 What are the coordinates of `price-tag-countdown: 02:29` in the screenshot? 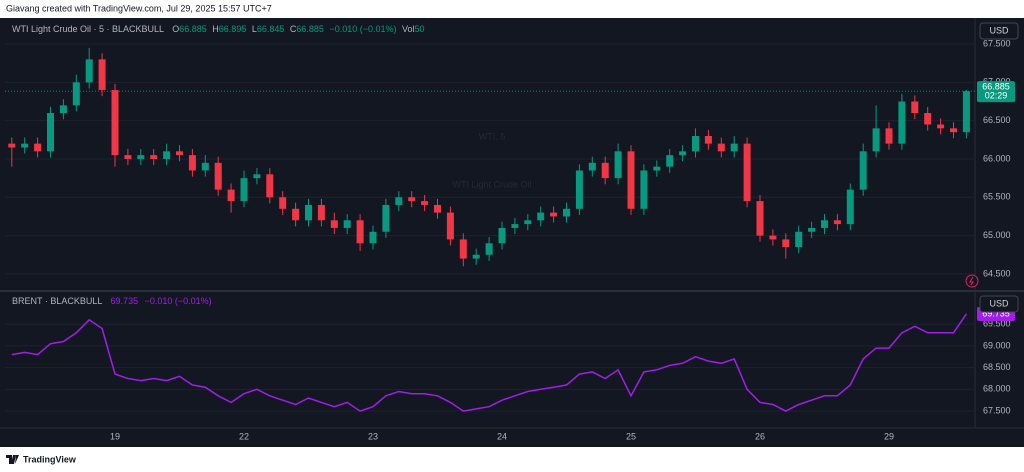 It's located at (996, 96).